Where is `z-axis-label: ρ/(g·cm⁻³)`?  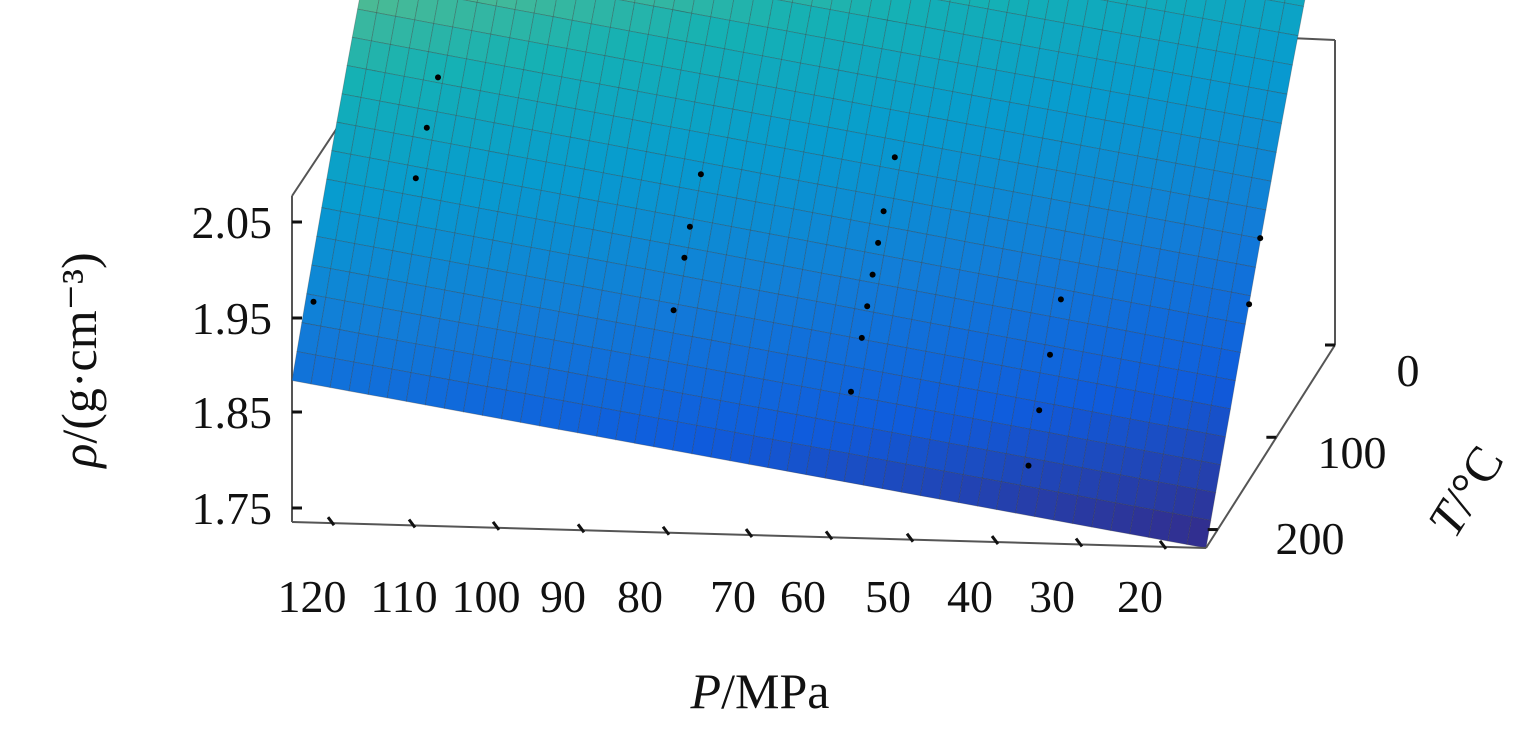
z-axis-label: ρ/(g·cm⁻³) is located at coordinates (79, 360).